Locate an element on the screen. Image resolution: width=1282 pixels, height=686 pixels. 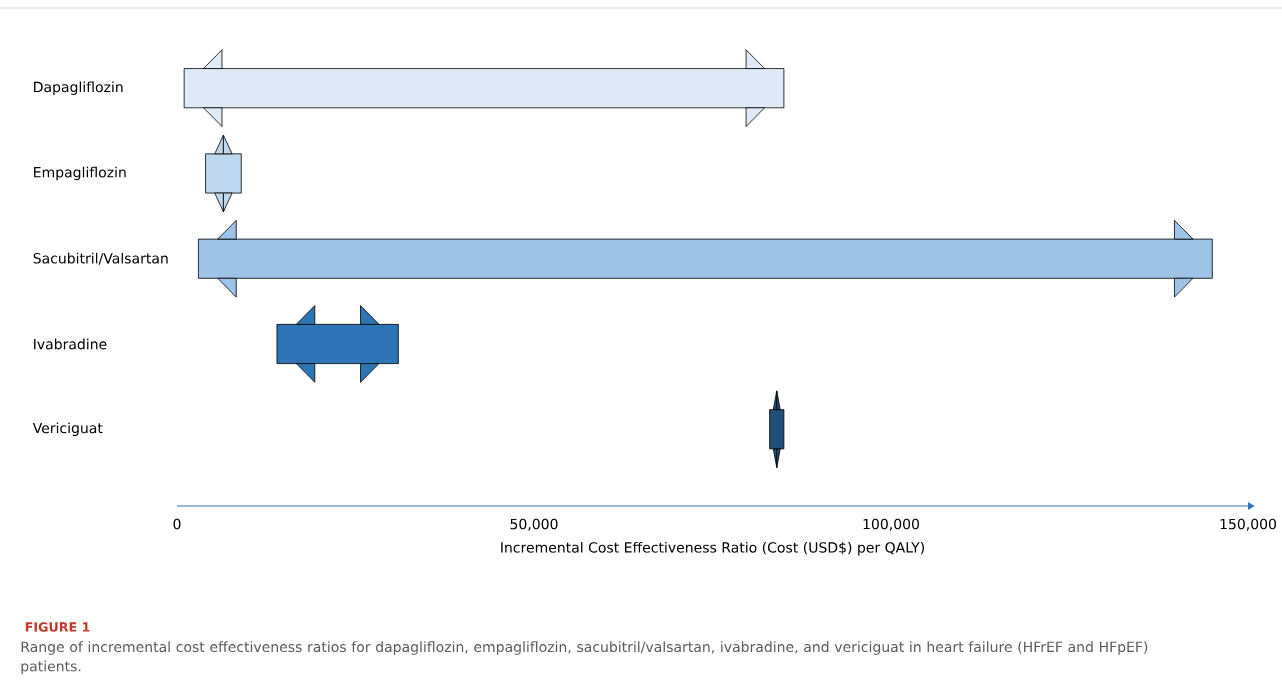
text: Range of incremental cost effectiveness ratios for dapagliflozin, empagliflozin, sacubitril/valsartan, ivabradine, and vericiguat in heart failure (HFrEF and HFpEF) patients. is located at coordinates (584, 658).